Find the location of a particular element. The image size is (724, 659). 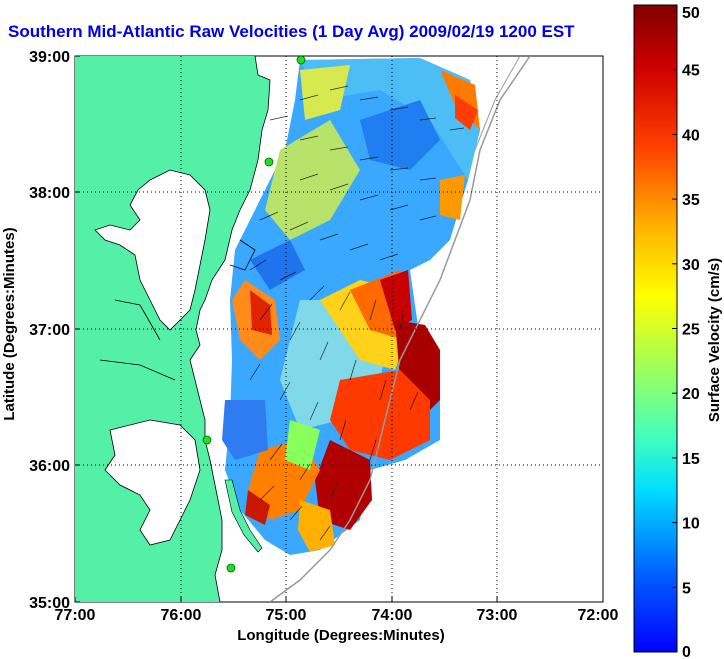

colorbar-tick-label: 25 is located at coordinates (691, 330).